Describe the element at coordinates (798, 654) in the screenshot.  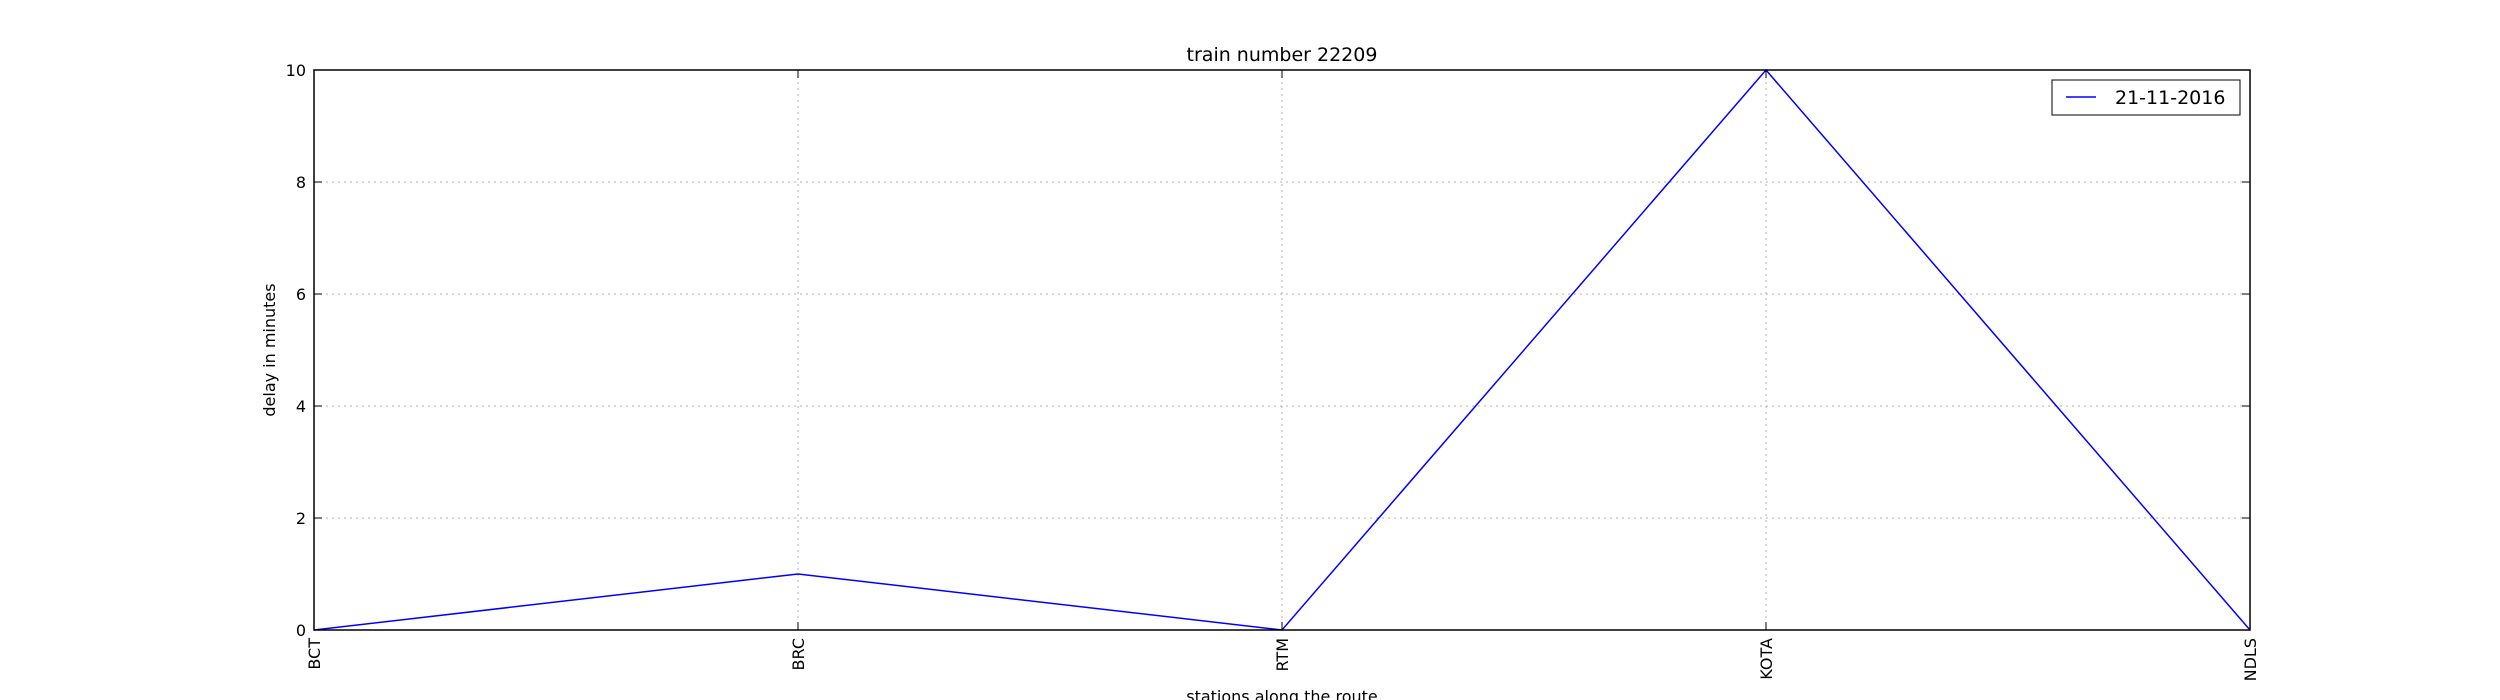
I see `x-tick-label: BRC` at that location.